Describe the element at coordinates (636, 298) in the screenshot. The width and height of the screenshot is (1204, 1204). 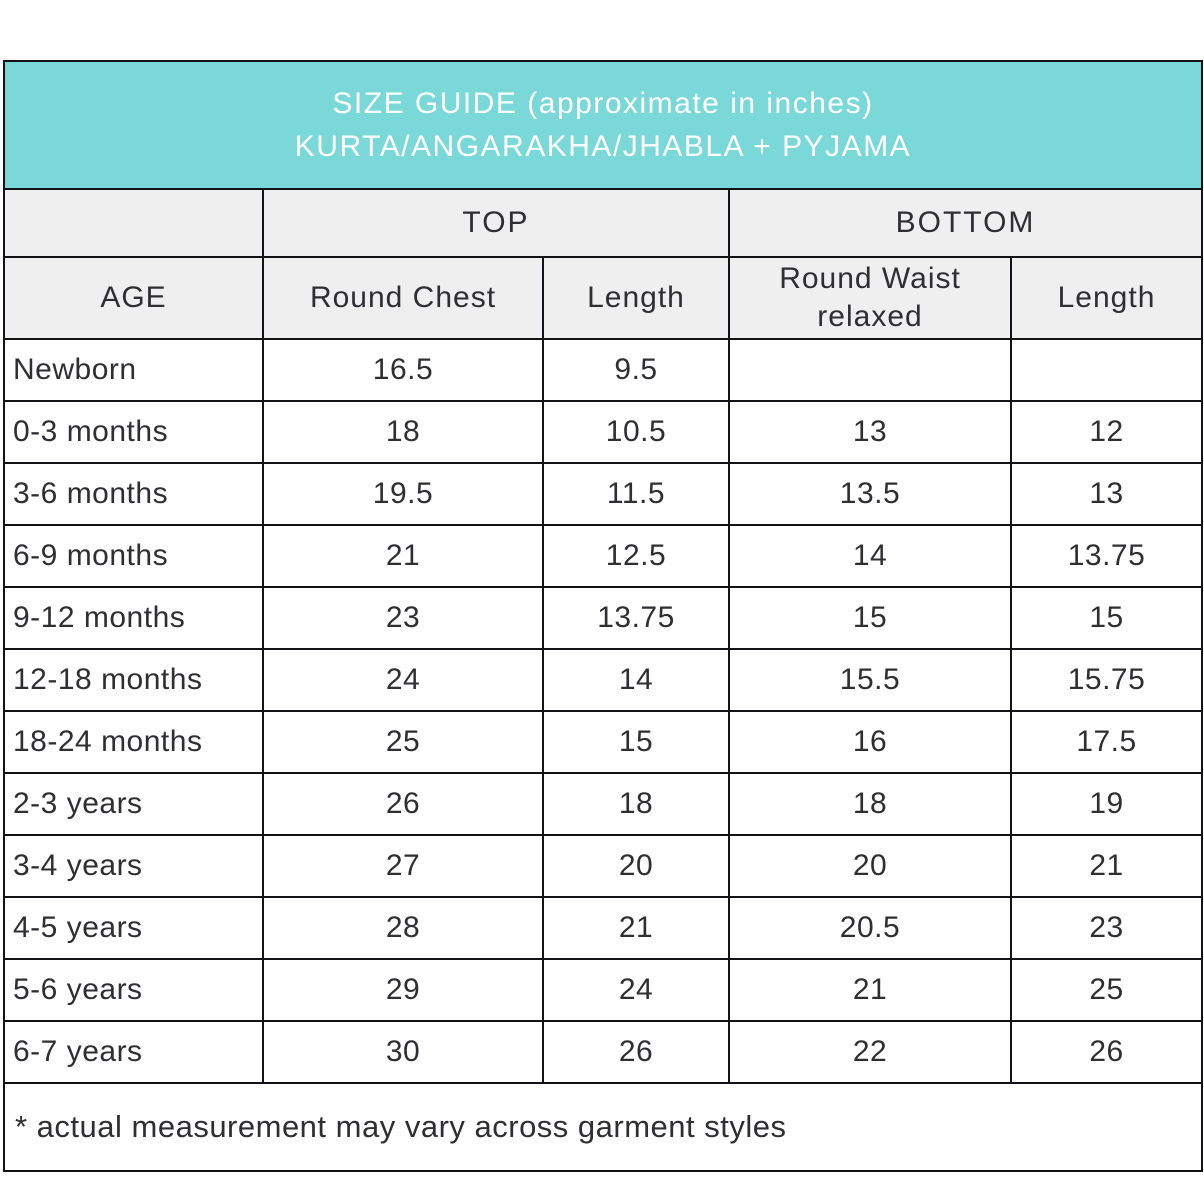
I see `top-length-column-header: Length` at that location.